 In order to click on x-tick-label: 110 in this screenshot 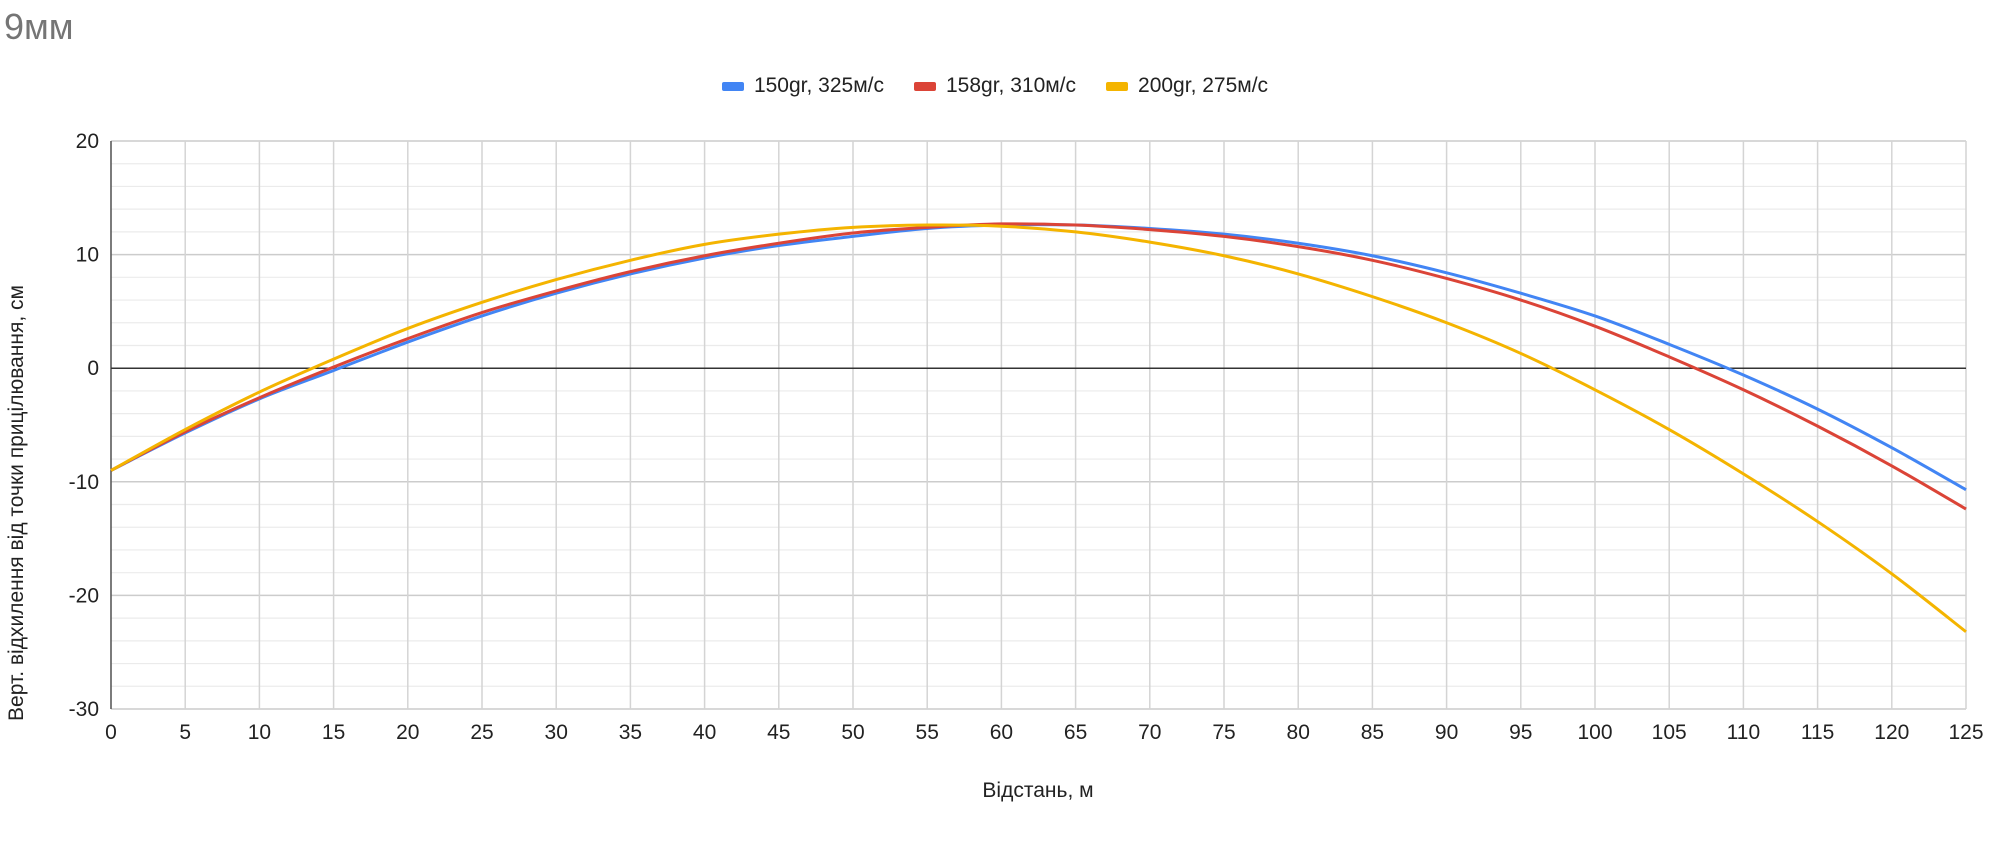, I will do `click(1743, 732)`.